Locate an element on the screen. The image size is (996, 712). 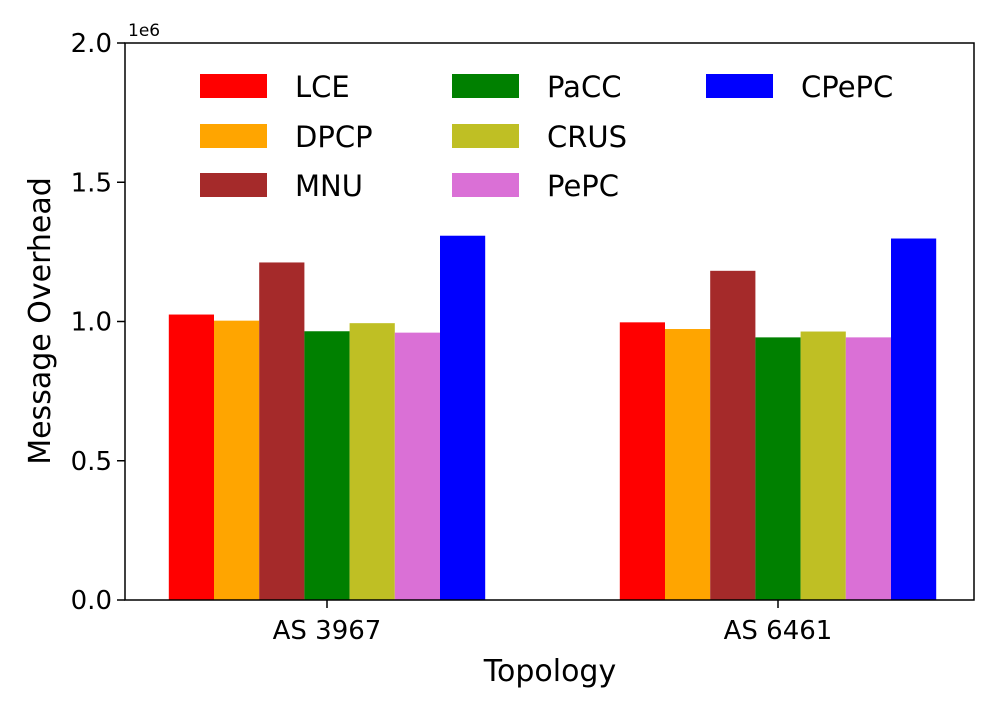
legend-swatch-pacc is located at coordinates (485, 86).